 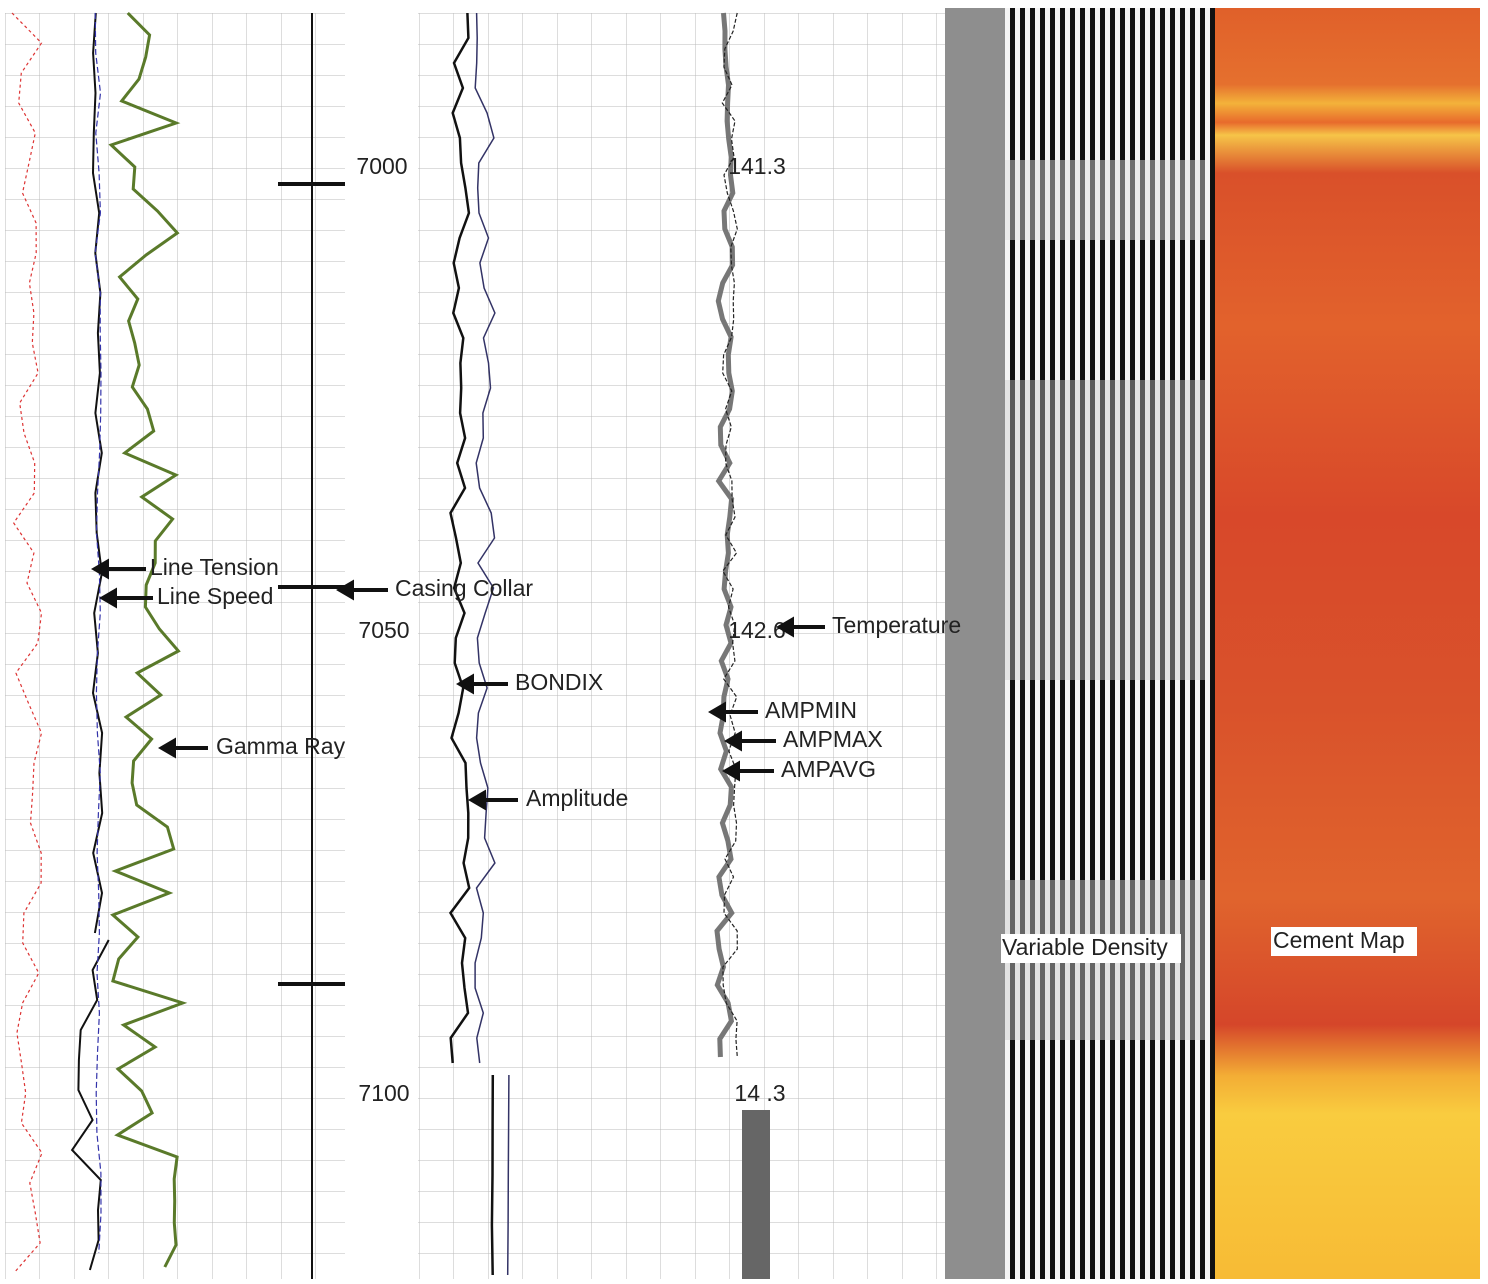 I want to click on annotation: AMPMAX, so click(x=833, y=739).